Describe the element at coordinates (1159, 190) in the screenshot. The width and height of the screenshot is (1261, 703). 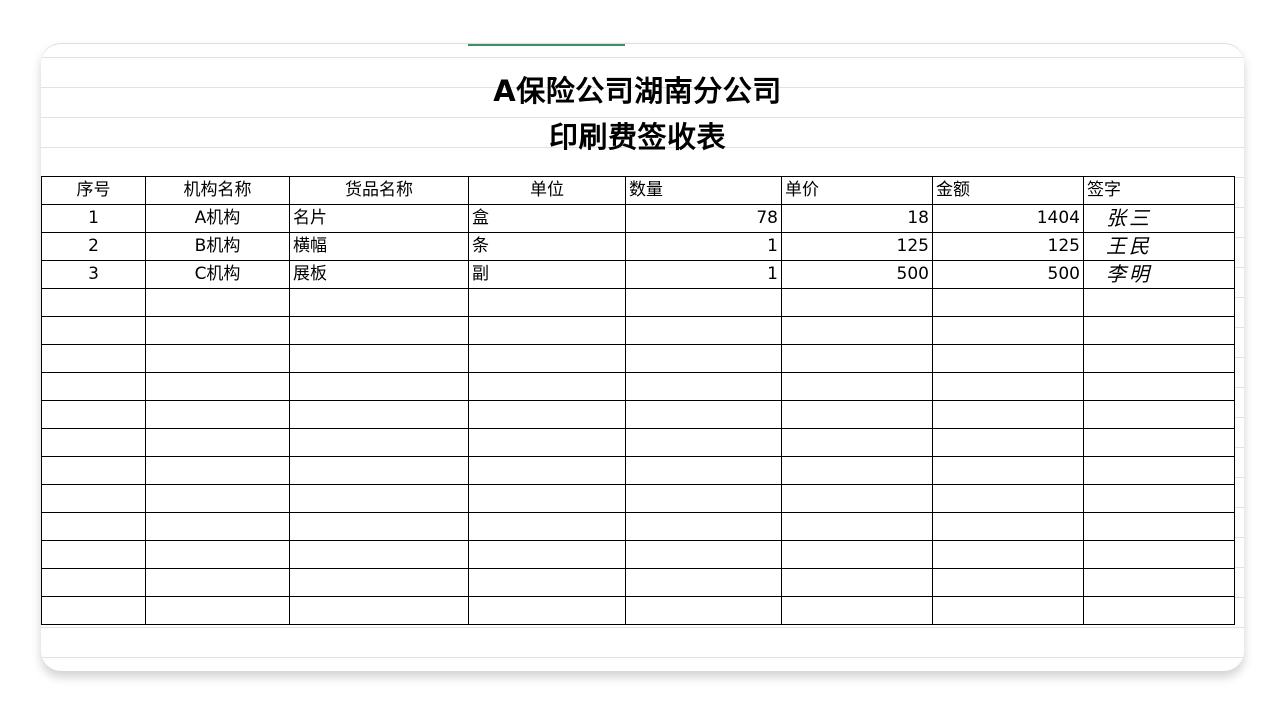
I see `header-signature: 签字` at that location.